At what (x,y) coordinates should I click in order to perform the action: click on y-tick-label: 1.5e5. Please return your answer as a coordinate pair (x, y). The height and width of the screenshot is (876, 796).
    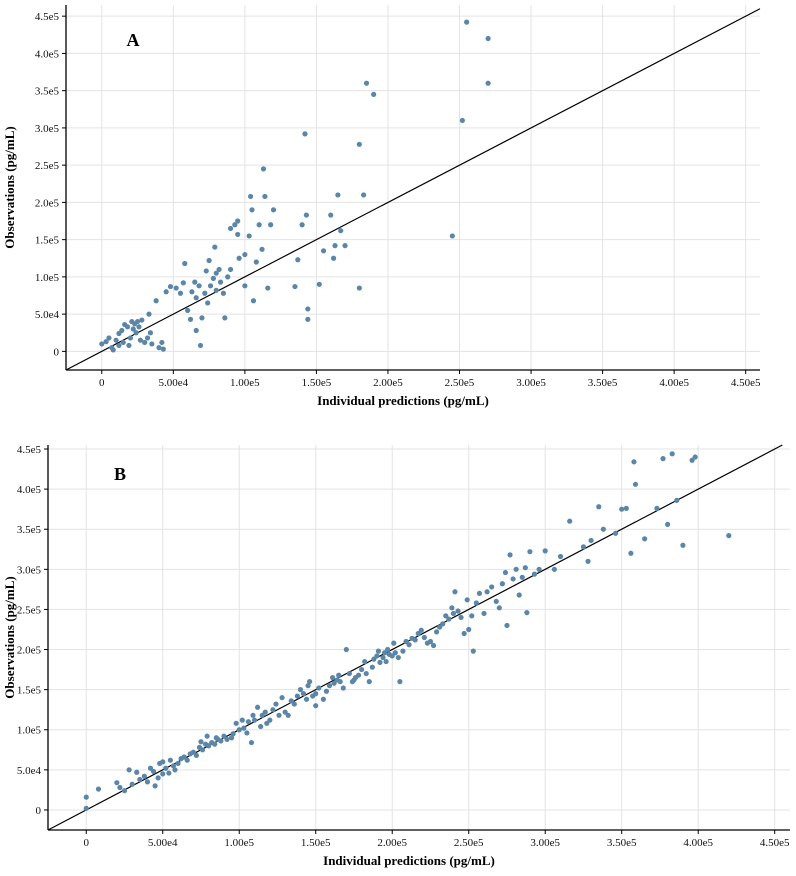
    Looking at the image, I should click on (47, 241).